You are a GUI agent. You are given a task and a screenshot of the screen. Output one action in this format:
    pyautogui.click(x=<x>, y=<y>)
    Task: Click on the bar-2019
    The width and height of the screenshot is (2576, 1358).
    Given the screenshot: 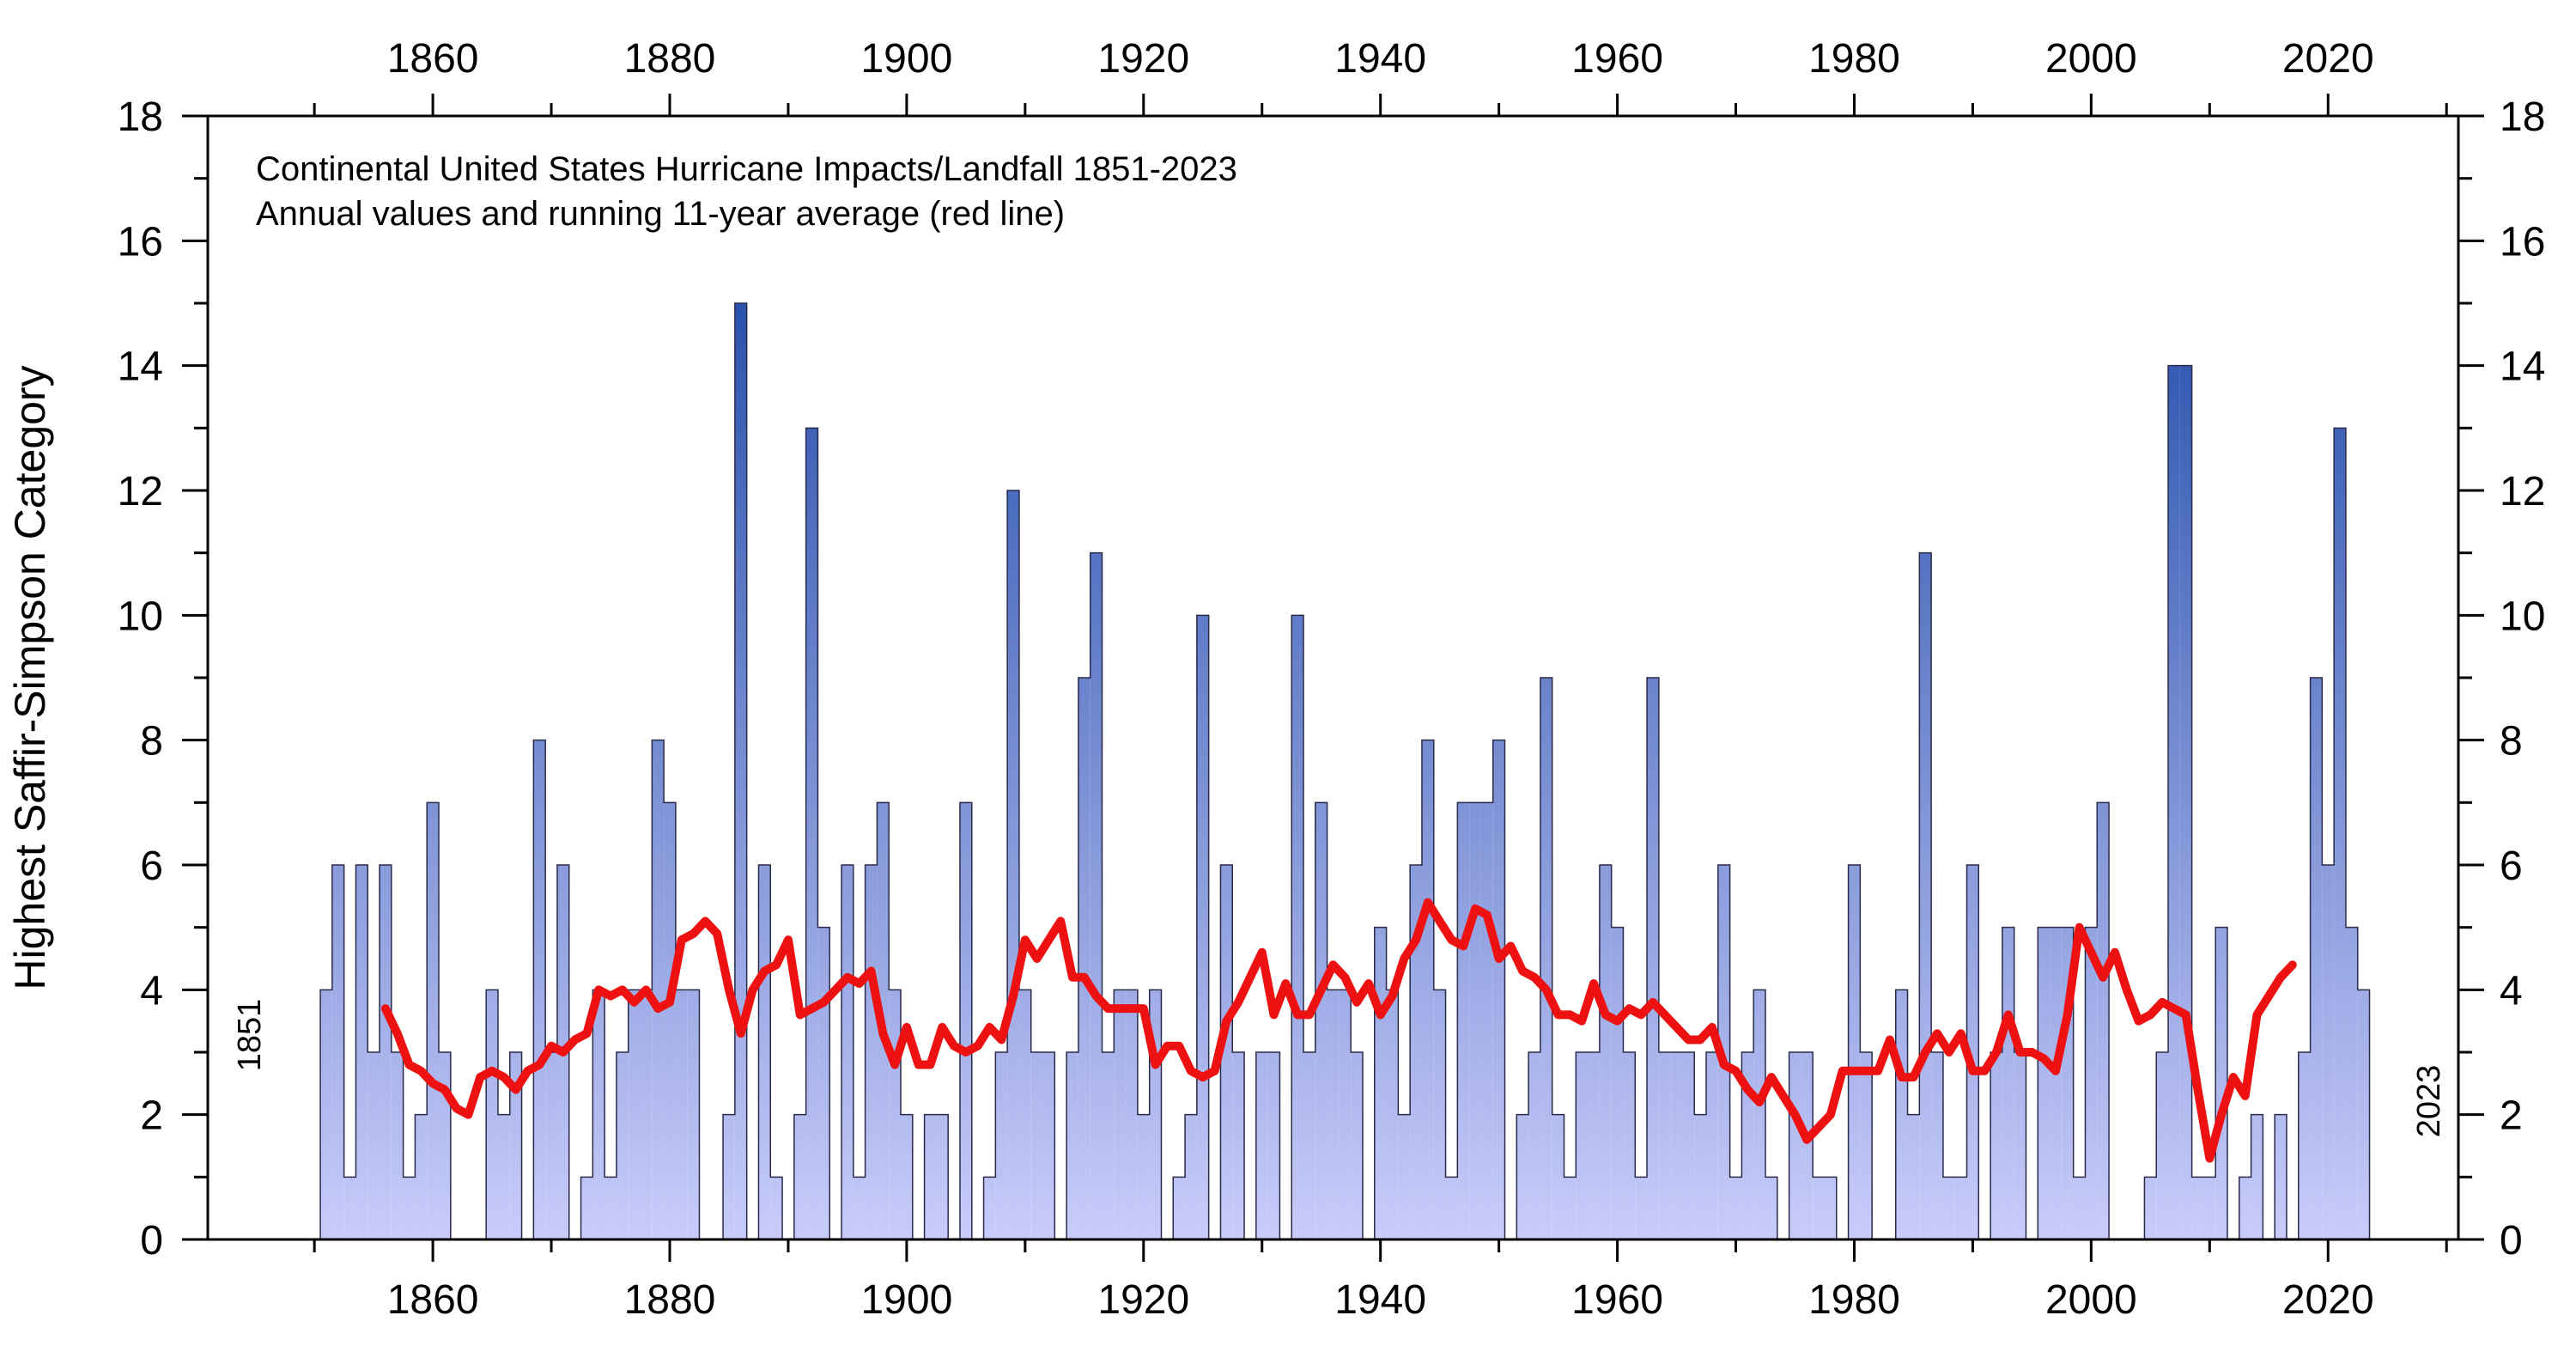 What is the action you would take?
    pyautogui.click(x=2317, y=958)
    